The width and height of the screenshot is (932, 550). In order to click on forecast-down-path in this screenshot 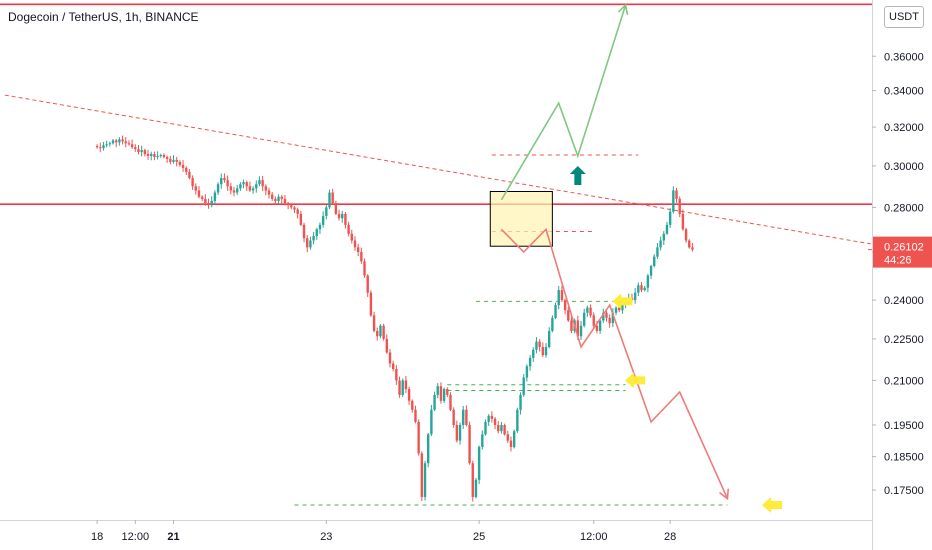, I will do `click(614, 363)`.